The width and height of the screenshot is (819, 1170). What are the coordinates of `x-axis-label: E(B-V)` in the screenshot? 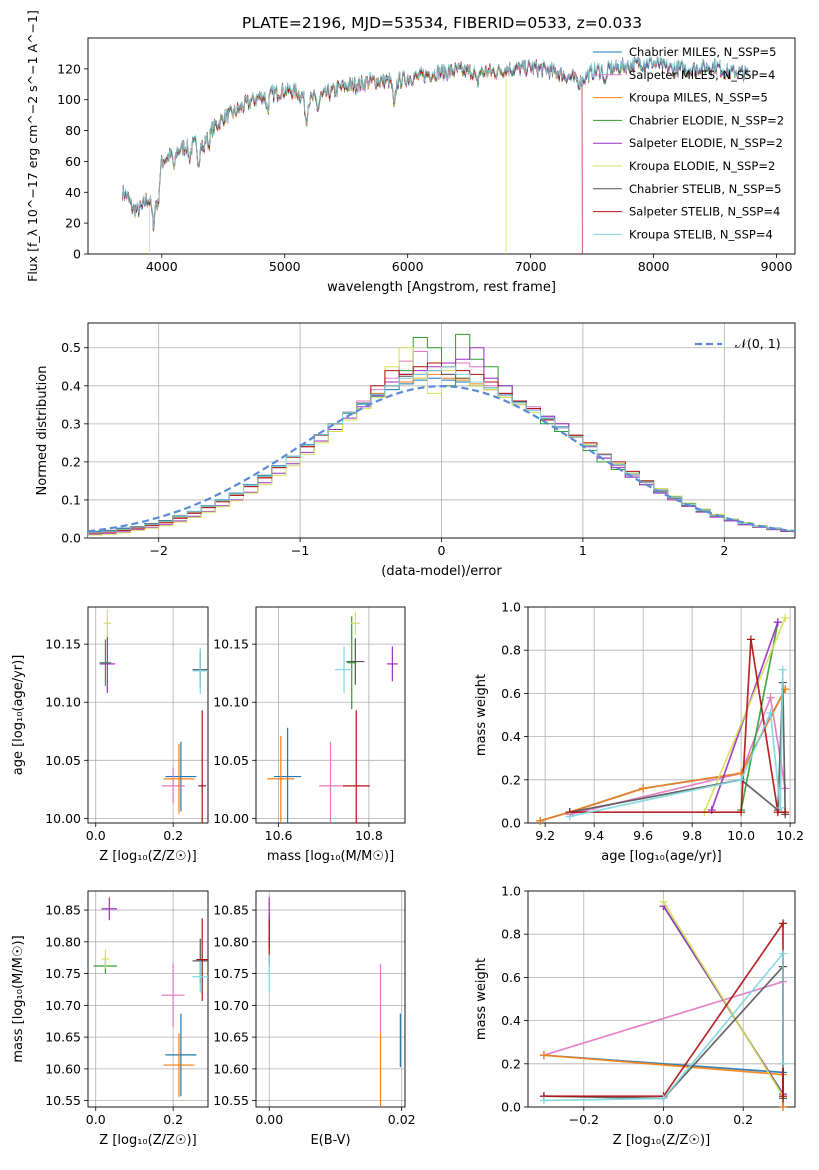 It's located at (330, 1140).